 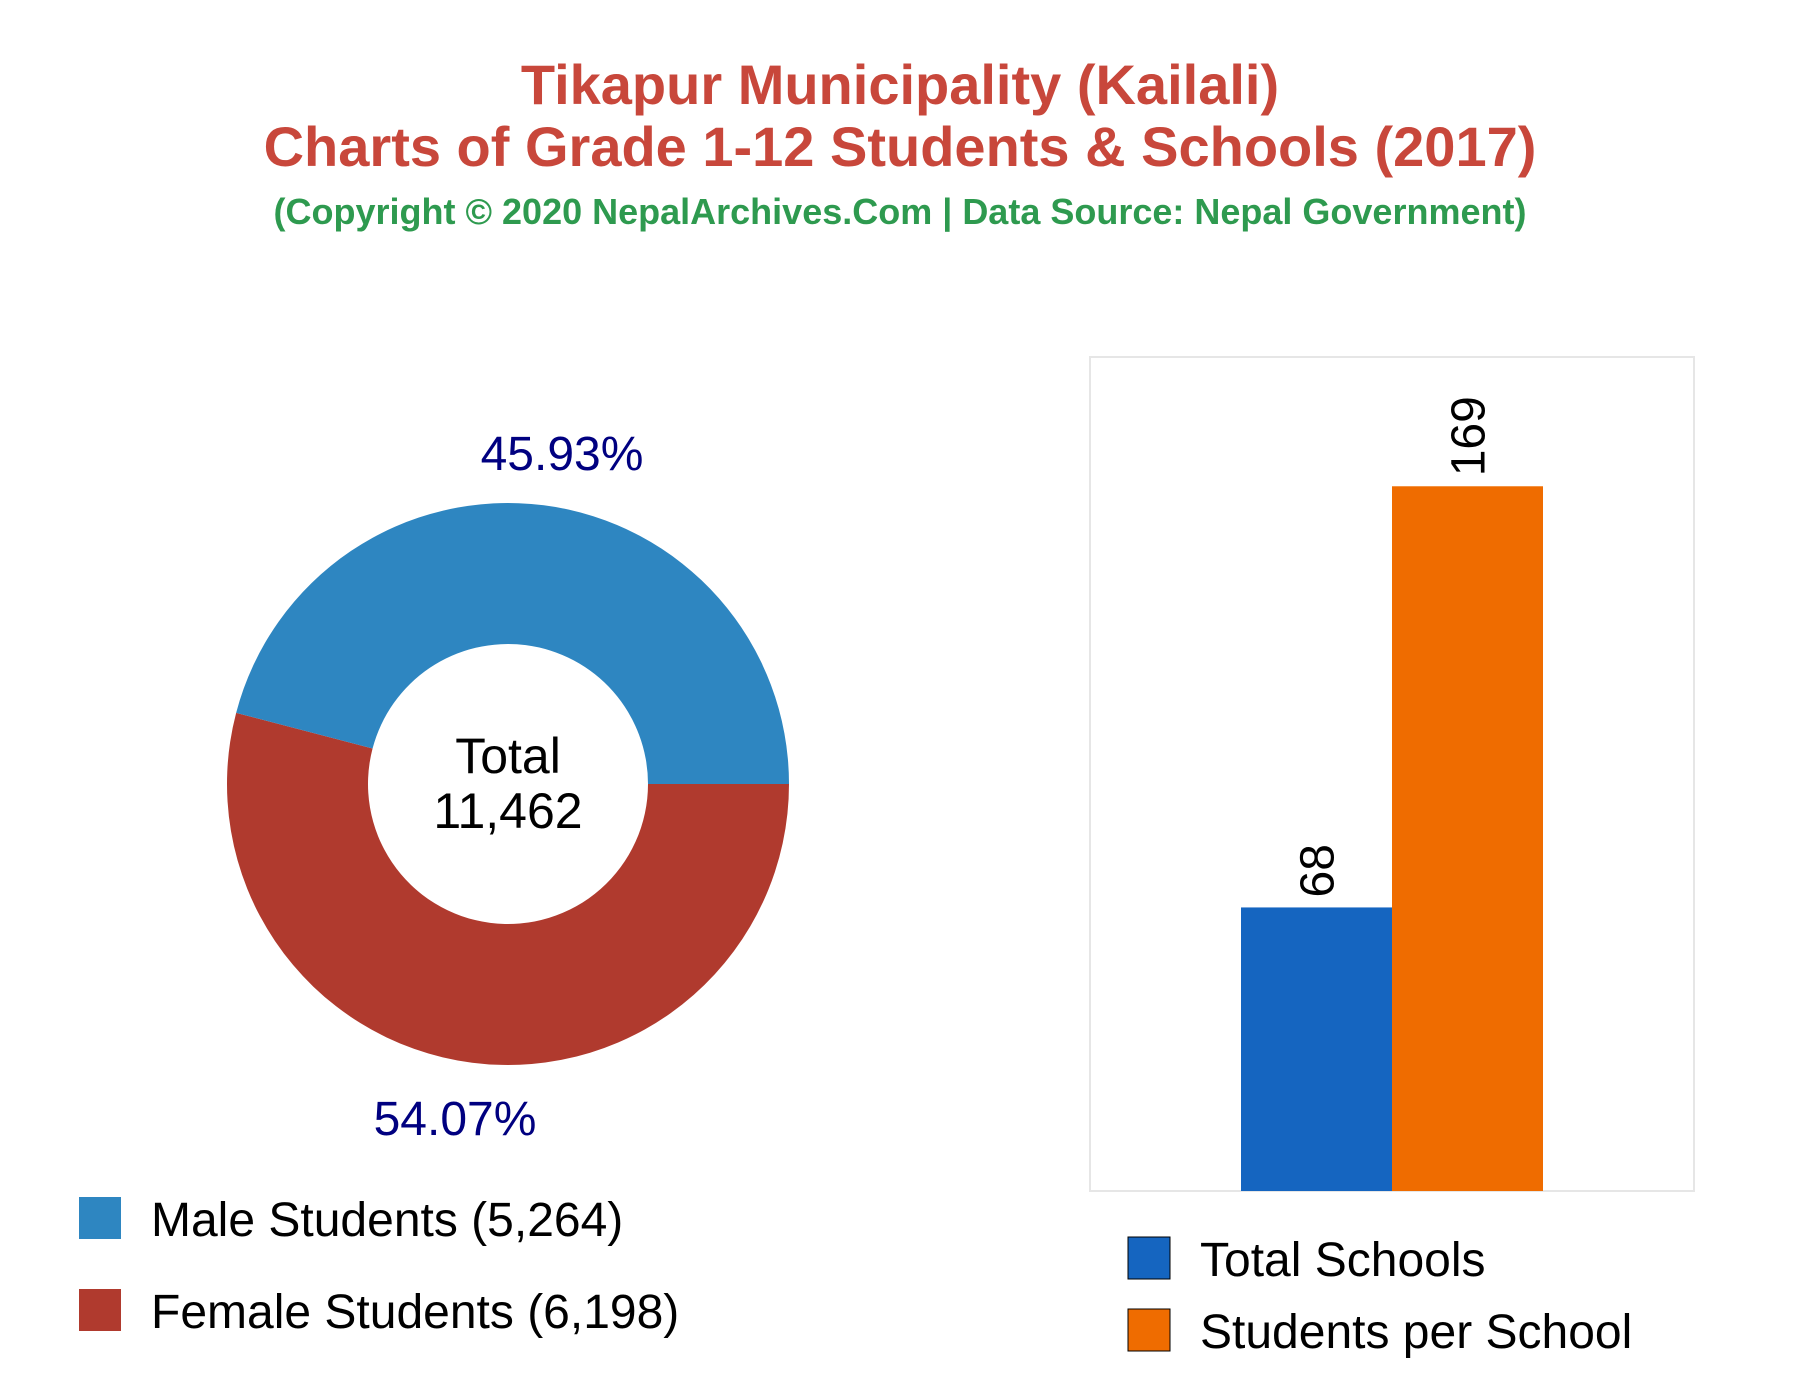 What do you see at coordinates (1316, 1049) in the screenshot?
I see `bar-total-schools` at bounding box center [1316, 1049].